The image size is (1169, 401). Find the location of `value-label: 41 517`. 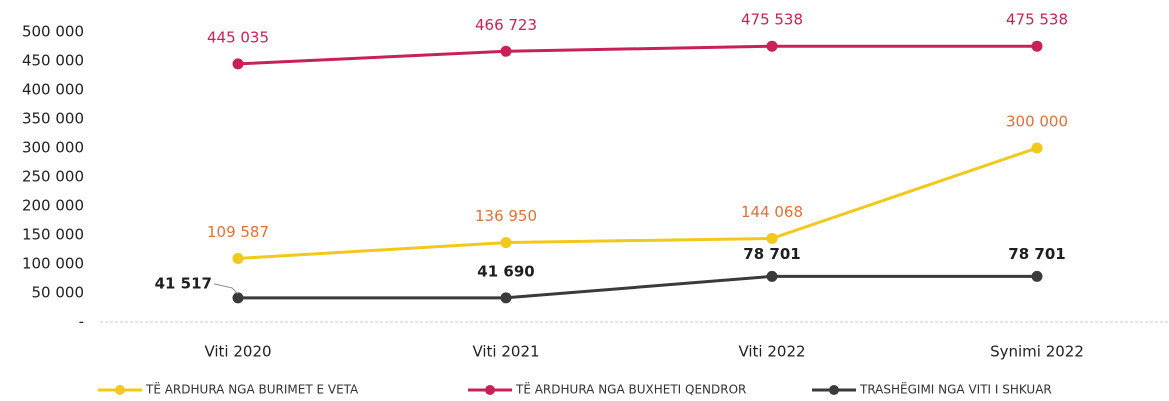

value-label: 41 517 is located at coordinates (183, 283).